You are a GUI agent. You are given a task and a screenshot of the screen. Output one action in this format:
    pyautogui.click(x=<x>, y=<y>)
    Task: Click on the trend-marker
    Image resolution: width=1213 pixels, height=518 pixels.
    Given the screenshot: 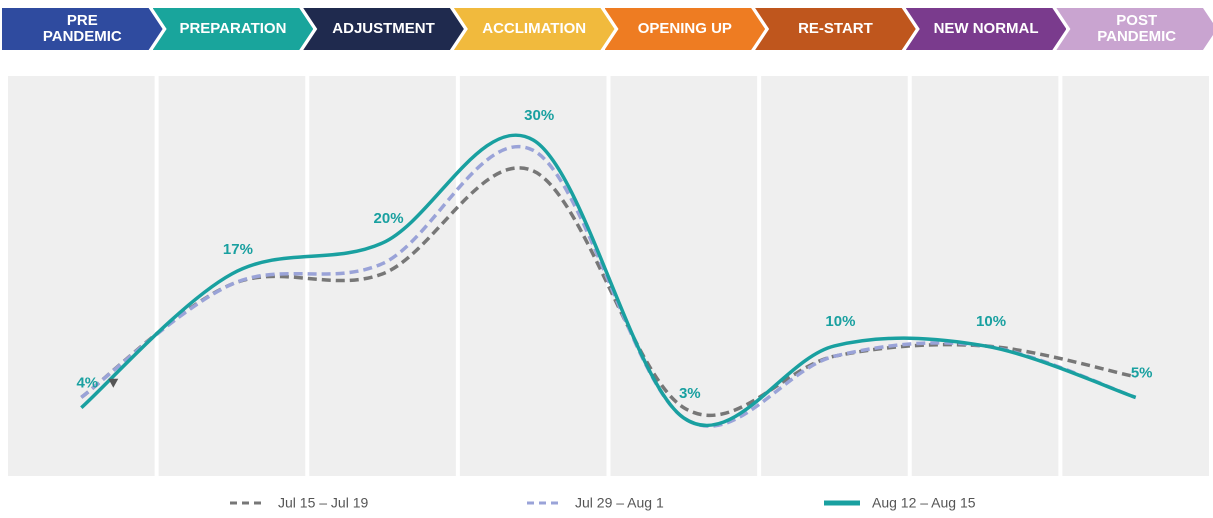 What is the action you would take?
    pyautogui.click(x=113, y=383)
    